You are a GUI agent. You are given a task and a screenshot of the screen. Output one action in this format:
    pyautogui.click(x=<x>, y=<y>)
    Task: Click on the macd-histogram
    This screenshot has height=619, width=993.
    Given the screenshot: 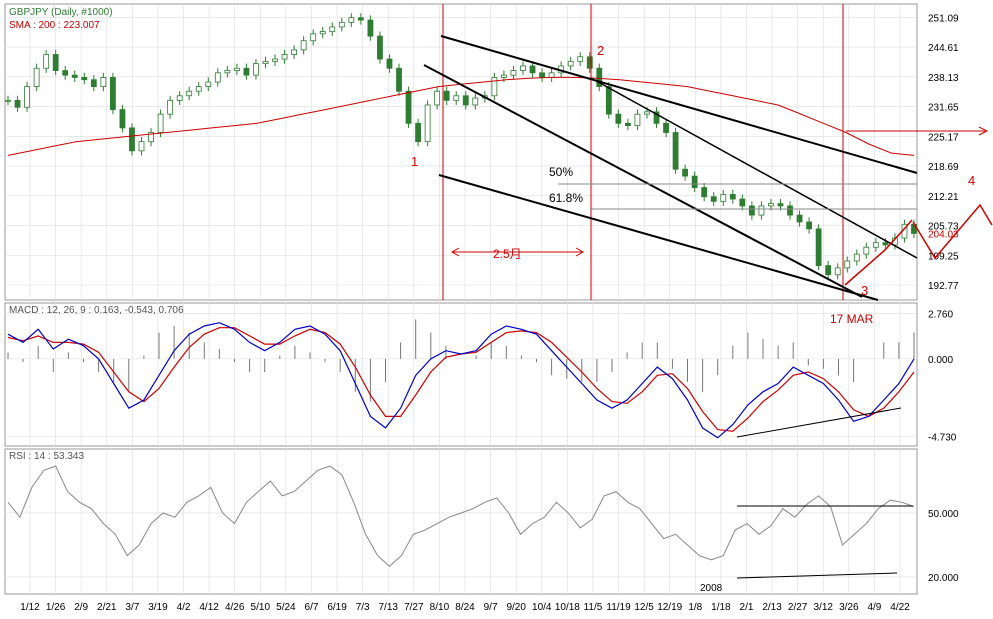 What is the action you would take?
    pyautogui.click(x=461, y=360)
    